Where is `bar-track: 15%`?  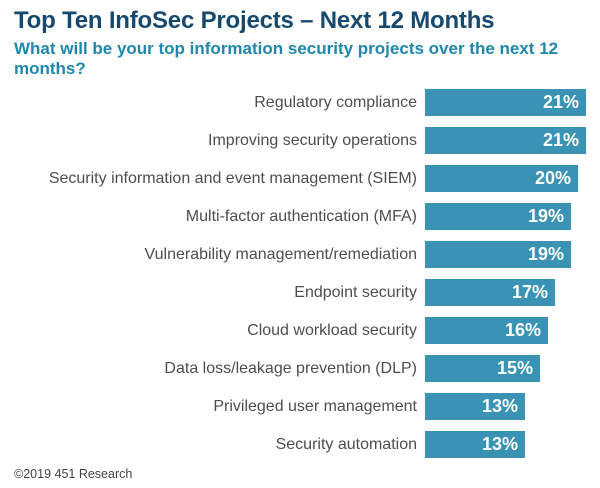
bar-track: 15% is located at coordinates (512, 369).